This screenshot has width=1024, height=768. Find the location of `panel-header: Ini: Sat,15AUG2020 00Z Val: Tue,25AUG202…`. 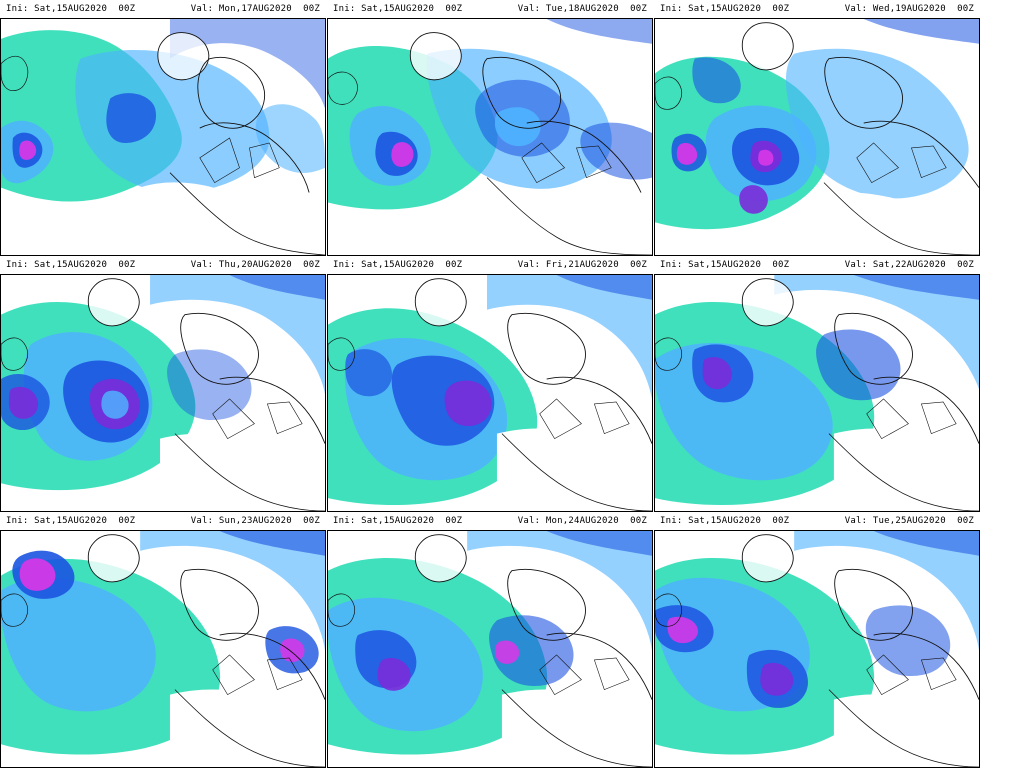

panel-header: Ini: Sat,15AUG2020 00Z Val: Tue,25AUG202… is located at coordinates (817, 521).